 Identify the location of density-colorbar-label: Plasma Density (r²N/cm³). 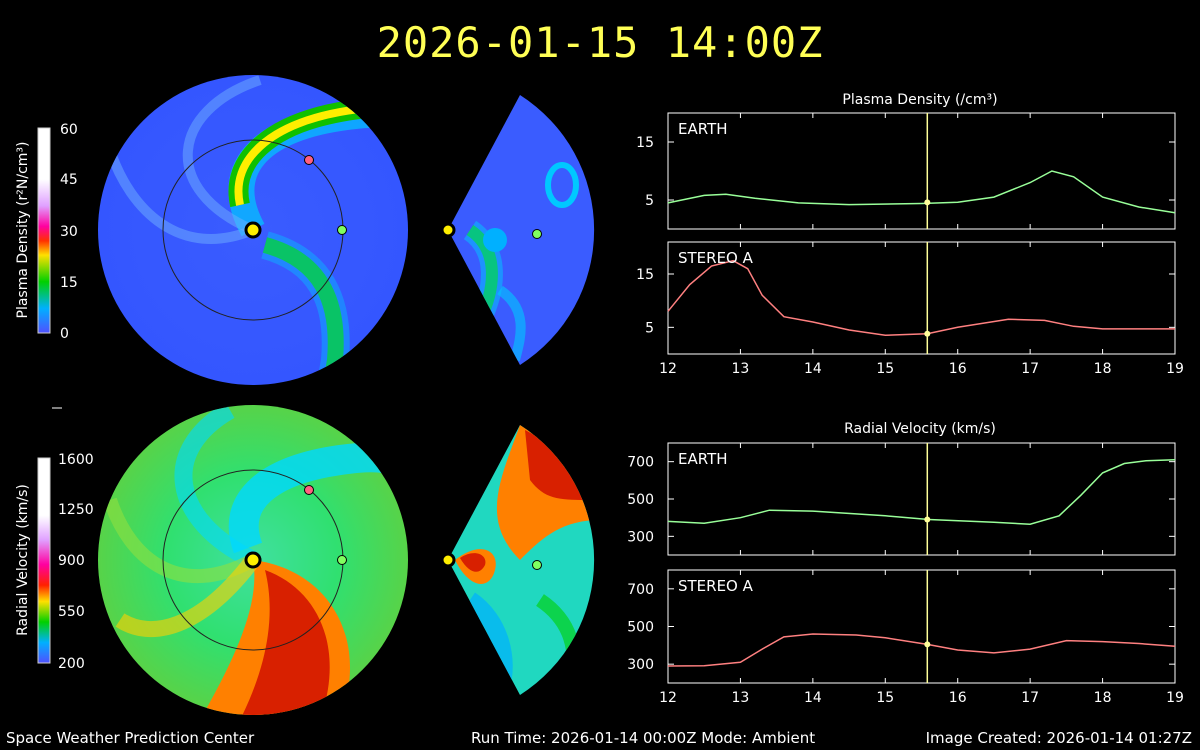
(23, 230).